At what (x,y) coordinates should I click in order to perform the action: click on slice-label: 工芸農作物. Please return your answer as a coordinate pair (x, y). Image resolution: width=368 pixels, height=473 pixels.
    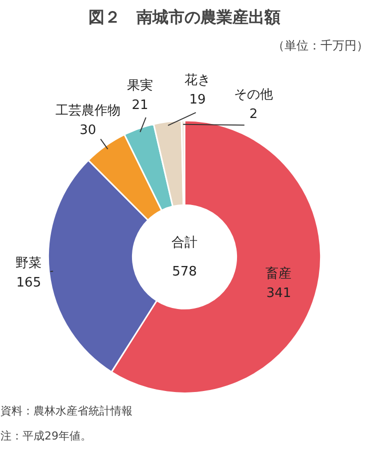
    Looking at the image, I should click on (87, 111).